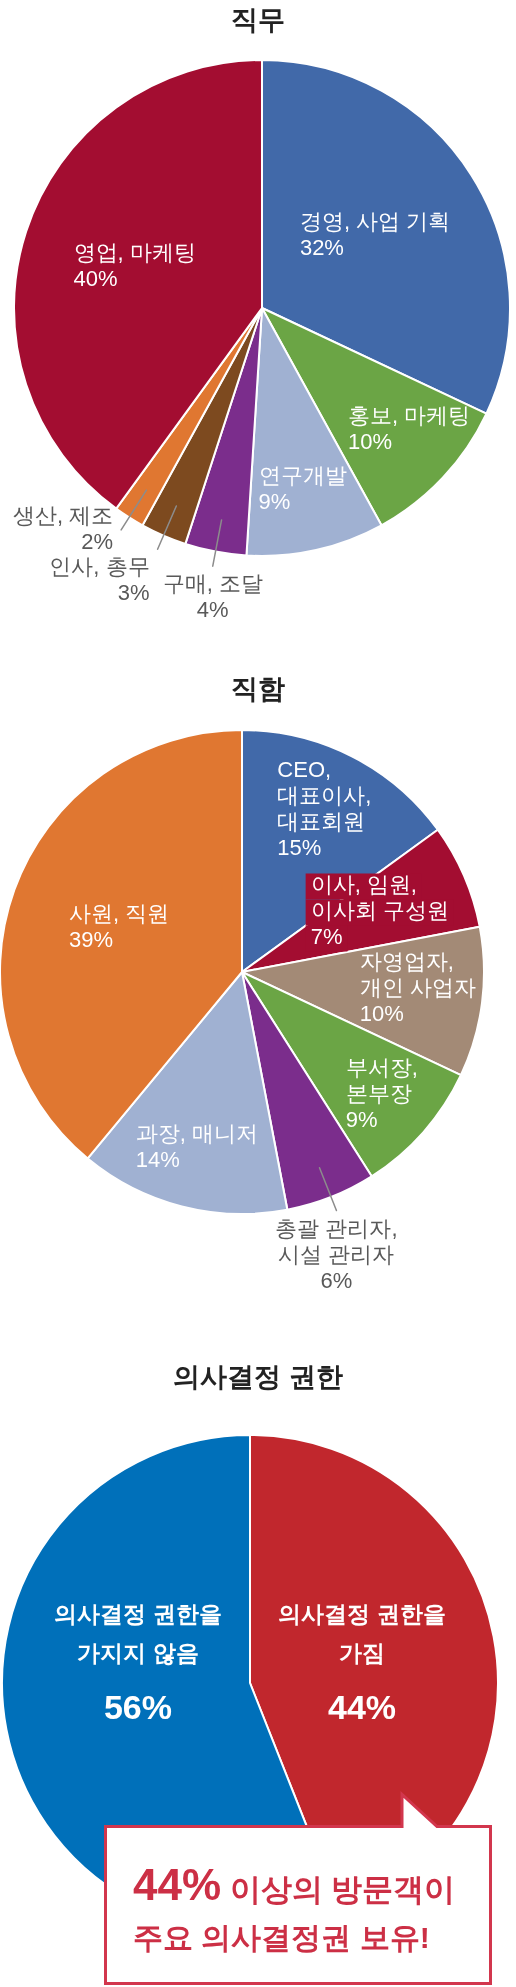  Describe the element at coordinates (381, 1081) in the screenshot. I see `slice-label: 부서장, 본부장` at that location.